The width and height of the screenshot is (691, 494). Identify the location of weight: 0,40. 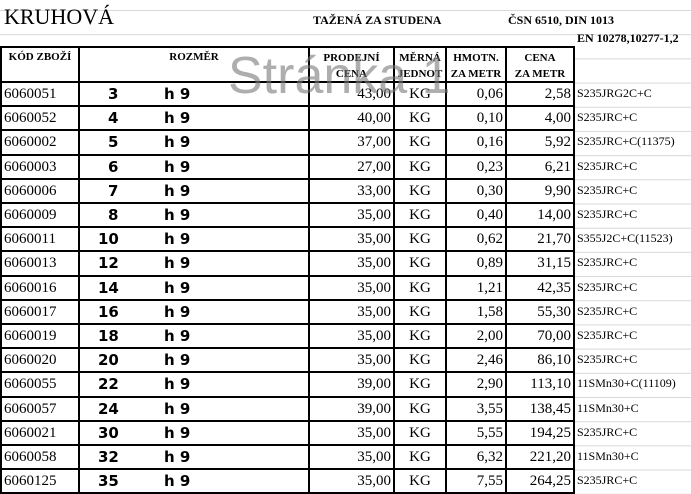
(477, 216).